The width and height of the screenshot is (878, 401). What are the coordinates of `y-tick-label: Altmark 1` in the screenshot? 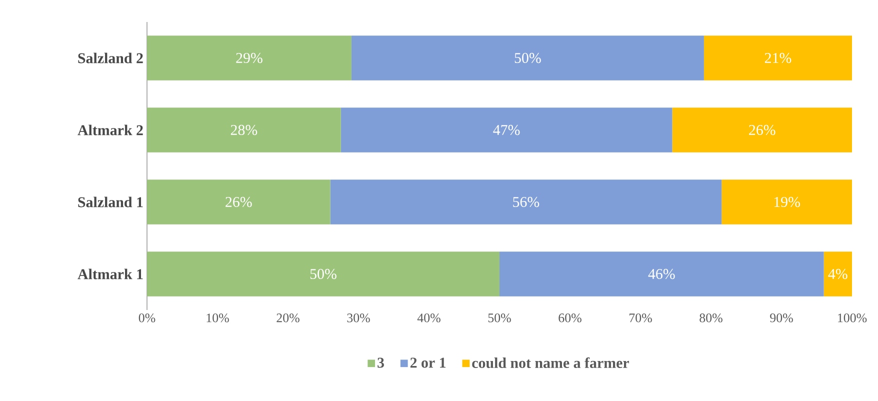 It's located at (110, 274).